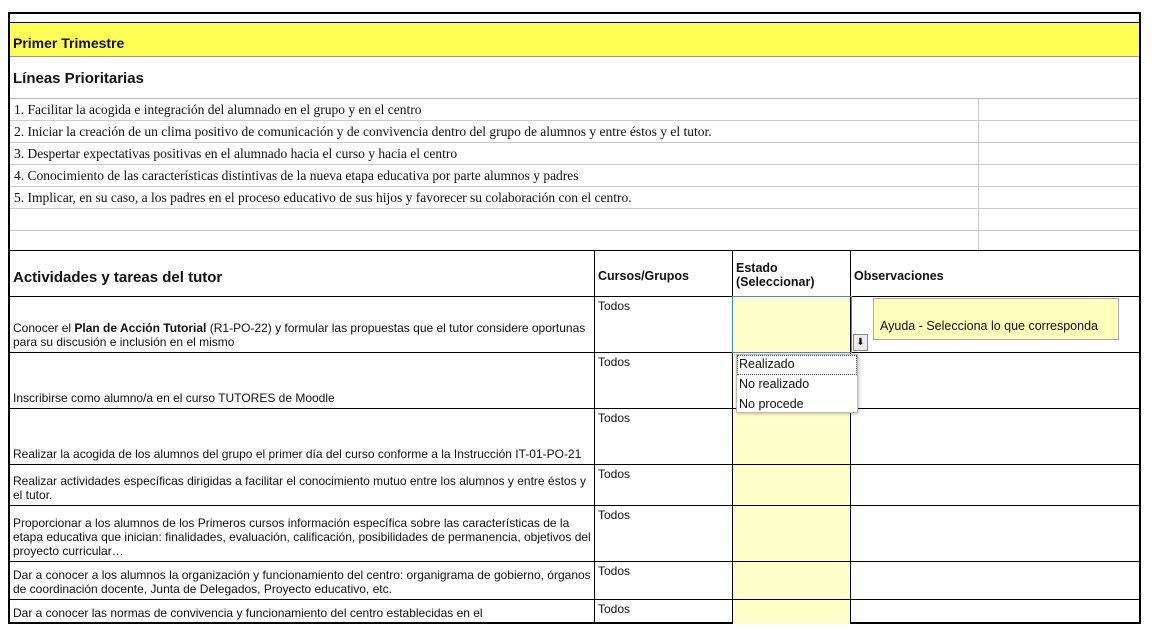  What do you see at coordinates (860, 342) in the screenshot?
I see `dropdown-arrow-icon: ⬇` at bounding box center [860, 342].